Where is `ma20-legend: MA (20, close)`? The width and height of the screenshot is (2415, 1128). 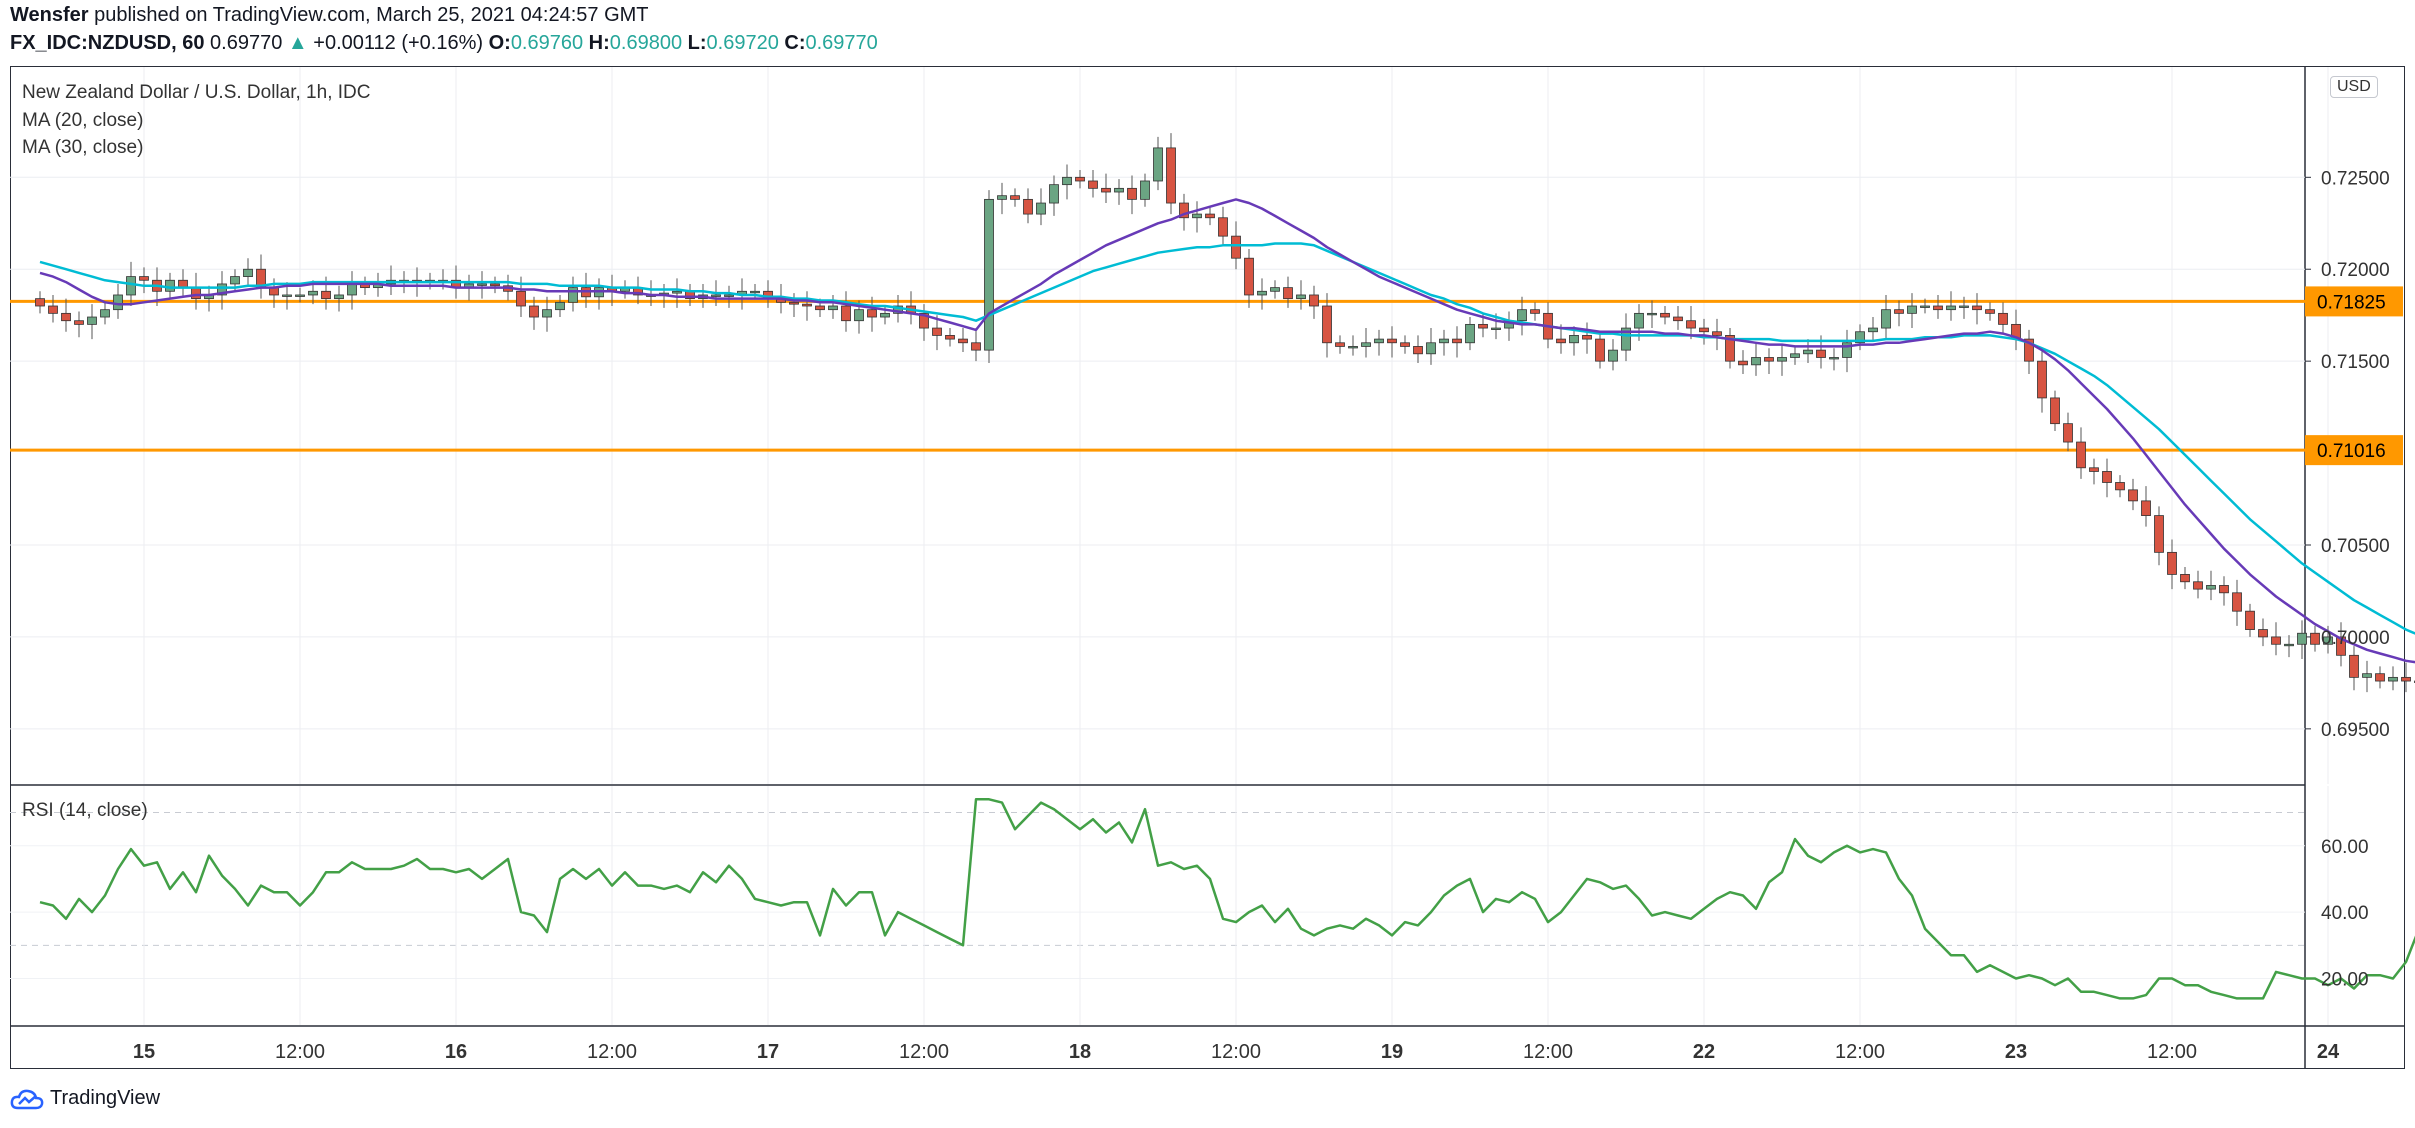
ma20-legend: MA (20, close) is located at coordinates (83, 120).